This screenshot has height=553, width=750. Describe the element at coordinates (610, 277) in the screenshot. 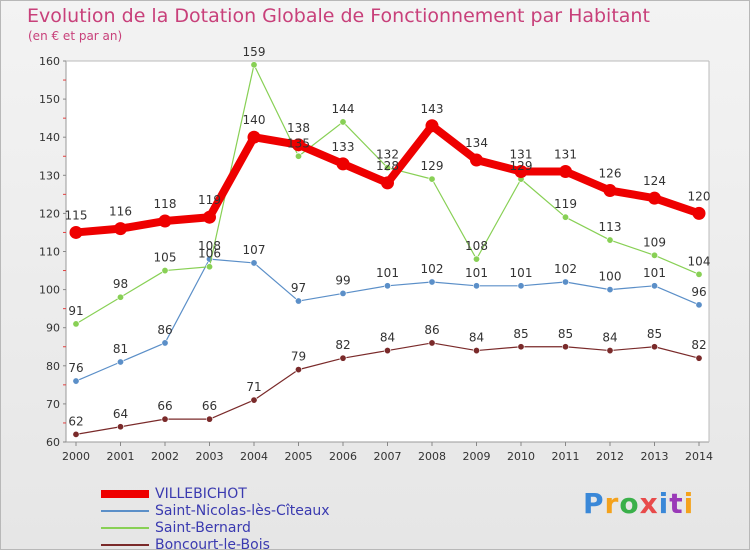

I see `data-label: 100` at that location.